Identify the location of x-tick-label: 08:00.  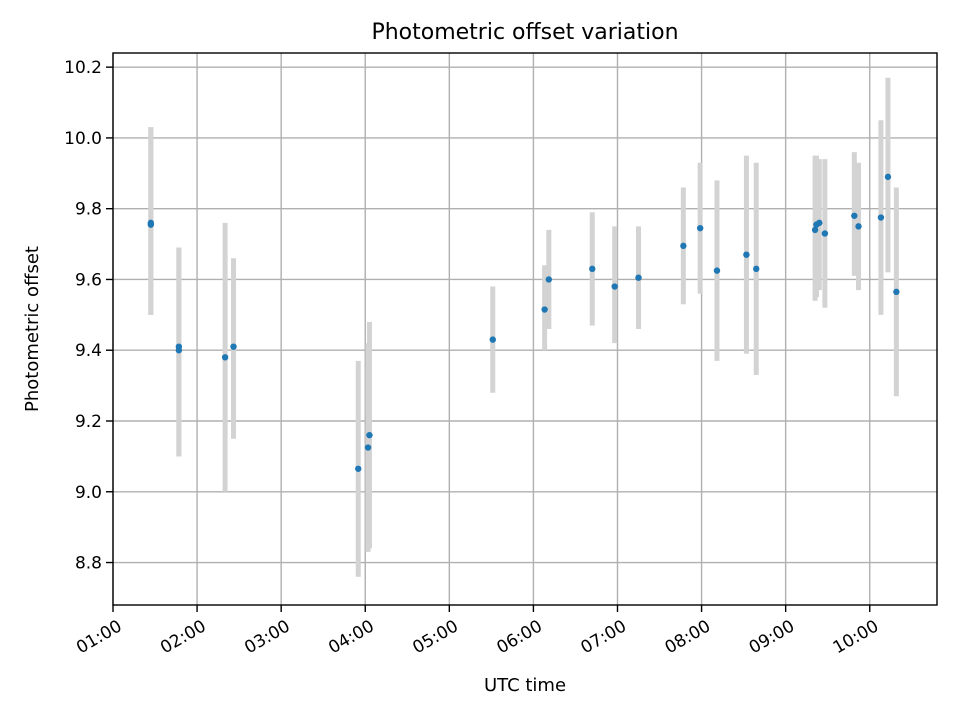
(688, 637).